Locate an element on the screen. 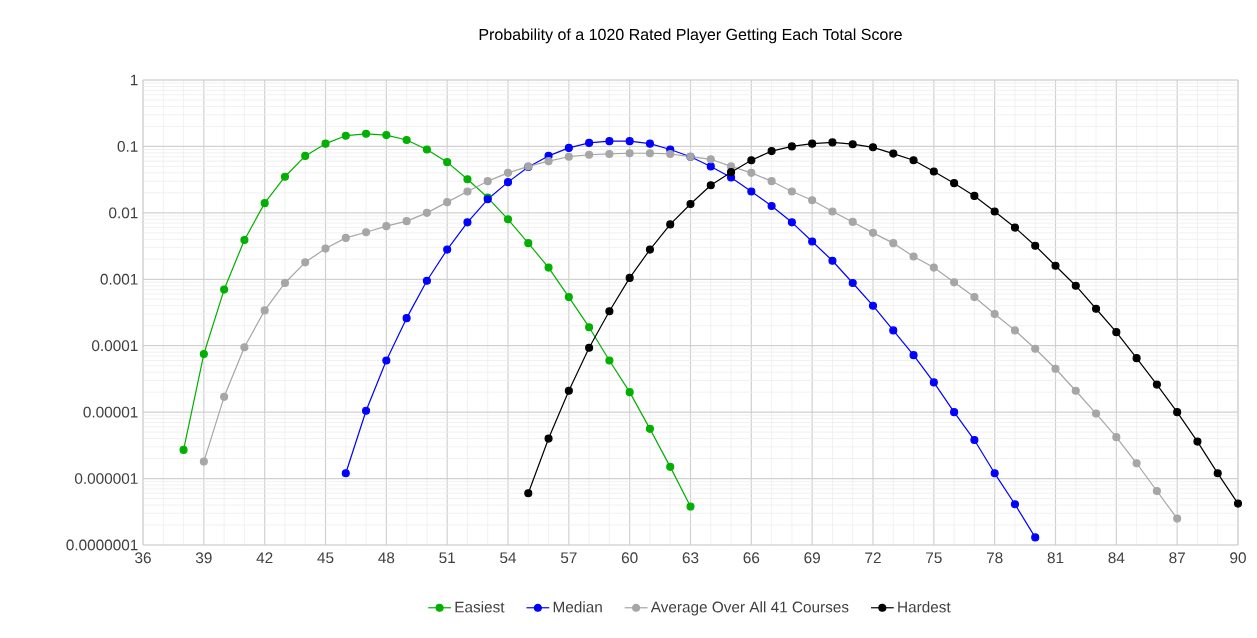  x-tick-label: 66 is located at coordinates (751, 558).